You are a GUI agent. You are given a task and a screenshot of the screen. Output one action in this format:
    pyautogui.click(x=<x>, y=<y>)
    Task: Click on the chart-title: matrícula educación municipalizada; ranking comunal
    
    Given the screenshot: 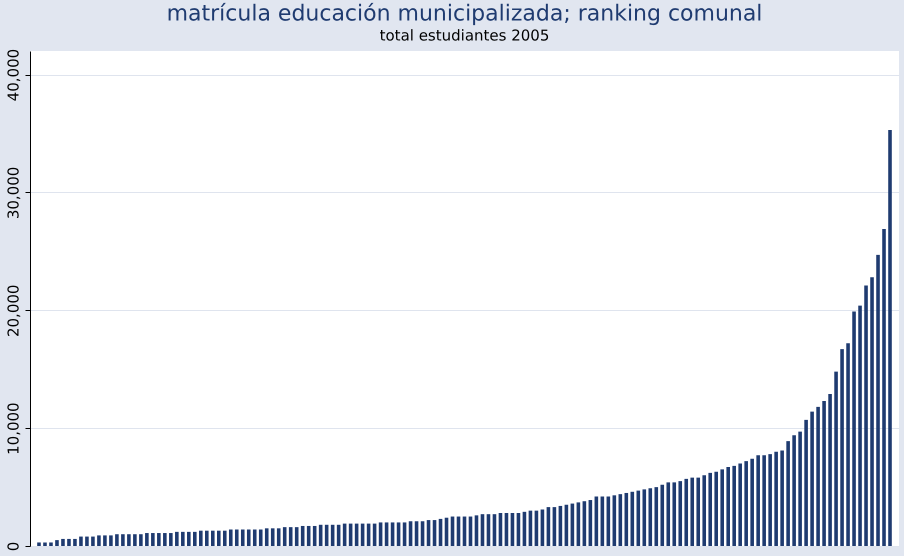 What is the action you would take?
    pyautogui.click(x=464, y=13)
    